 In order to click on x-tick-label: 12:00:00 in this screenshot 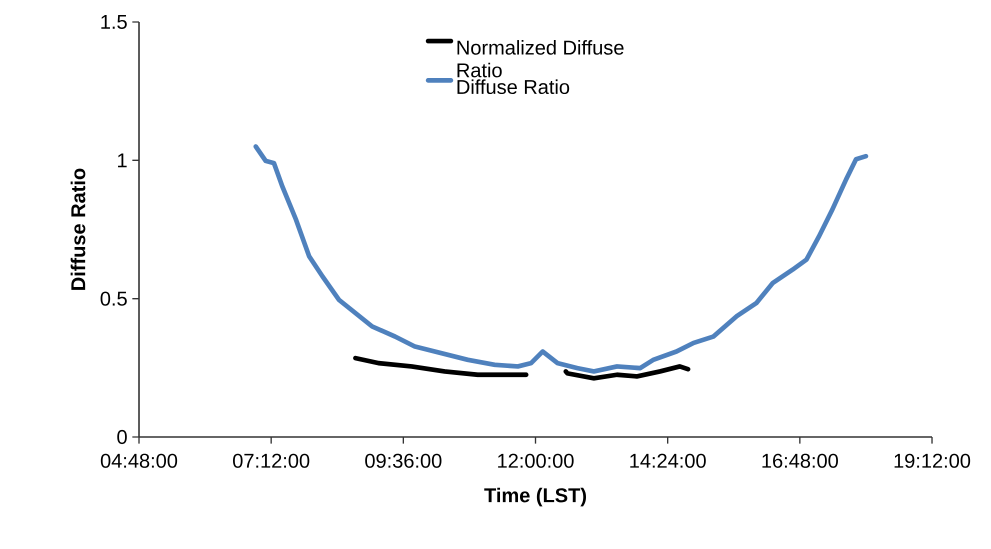, I will do `click(536, 461)`.